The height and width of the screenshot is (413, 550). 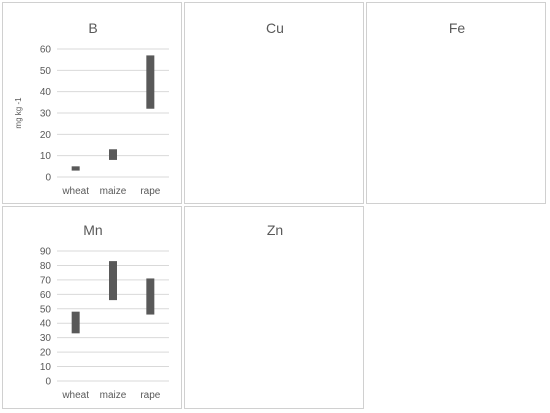 I want to click on chart-title: Fe, so click(x=457, y=28).